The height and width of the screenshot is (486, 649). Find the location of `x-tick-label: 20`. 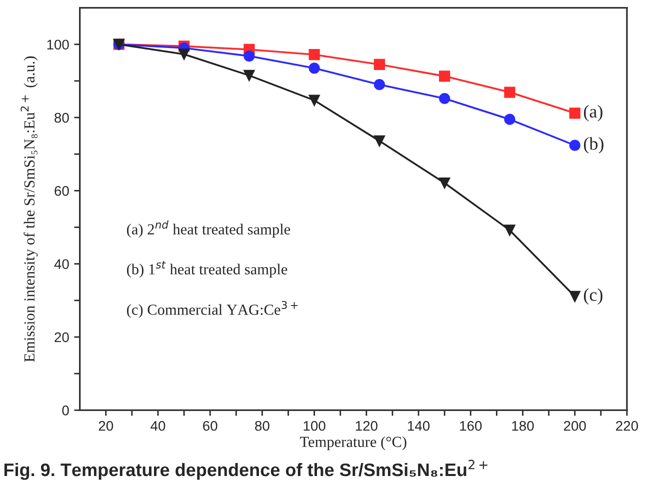

x-tick-label: 20 is located at coordinates (106, 425).